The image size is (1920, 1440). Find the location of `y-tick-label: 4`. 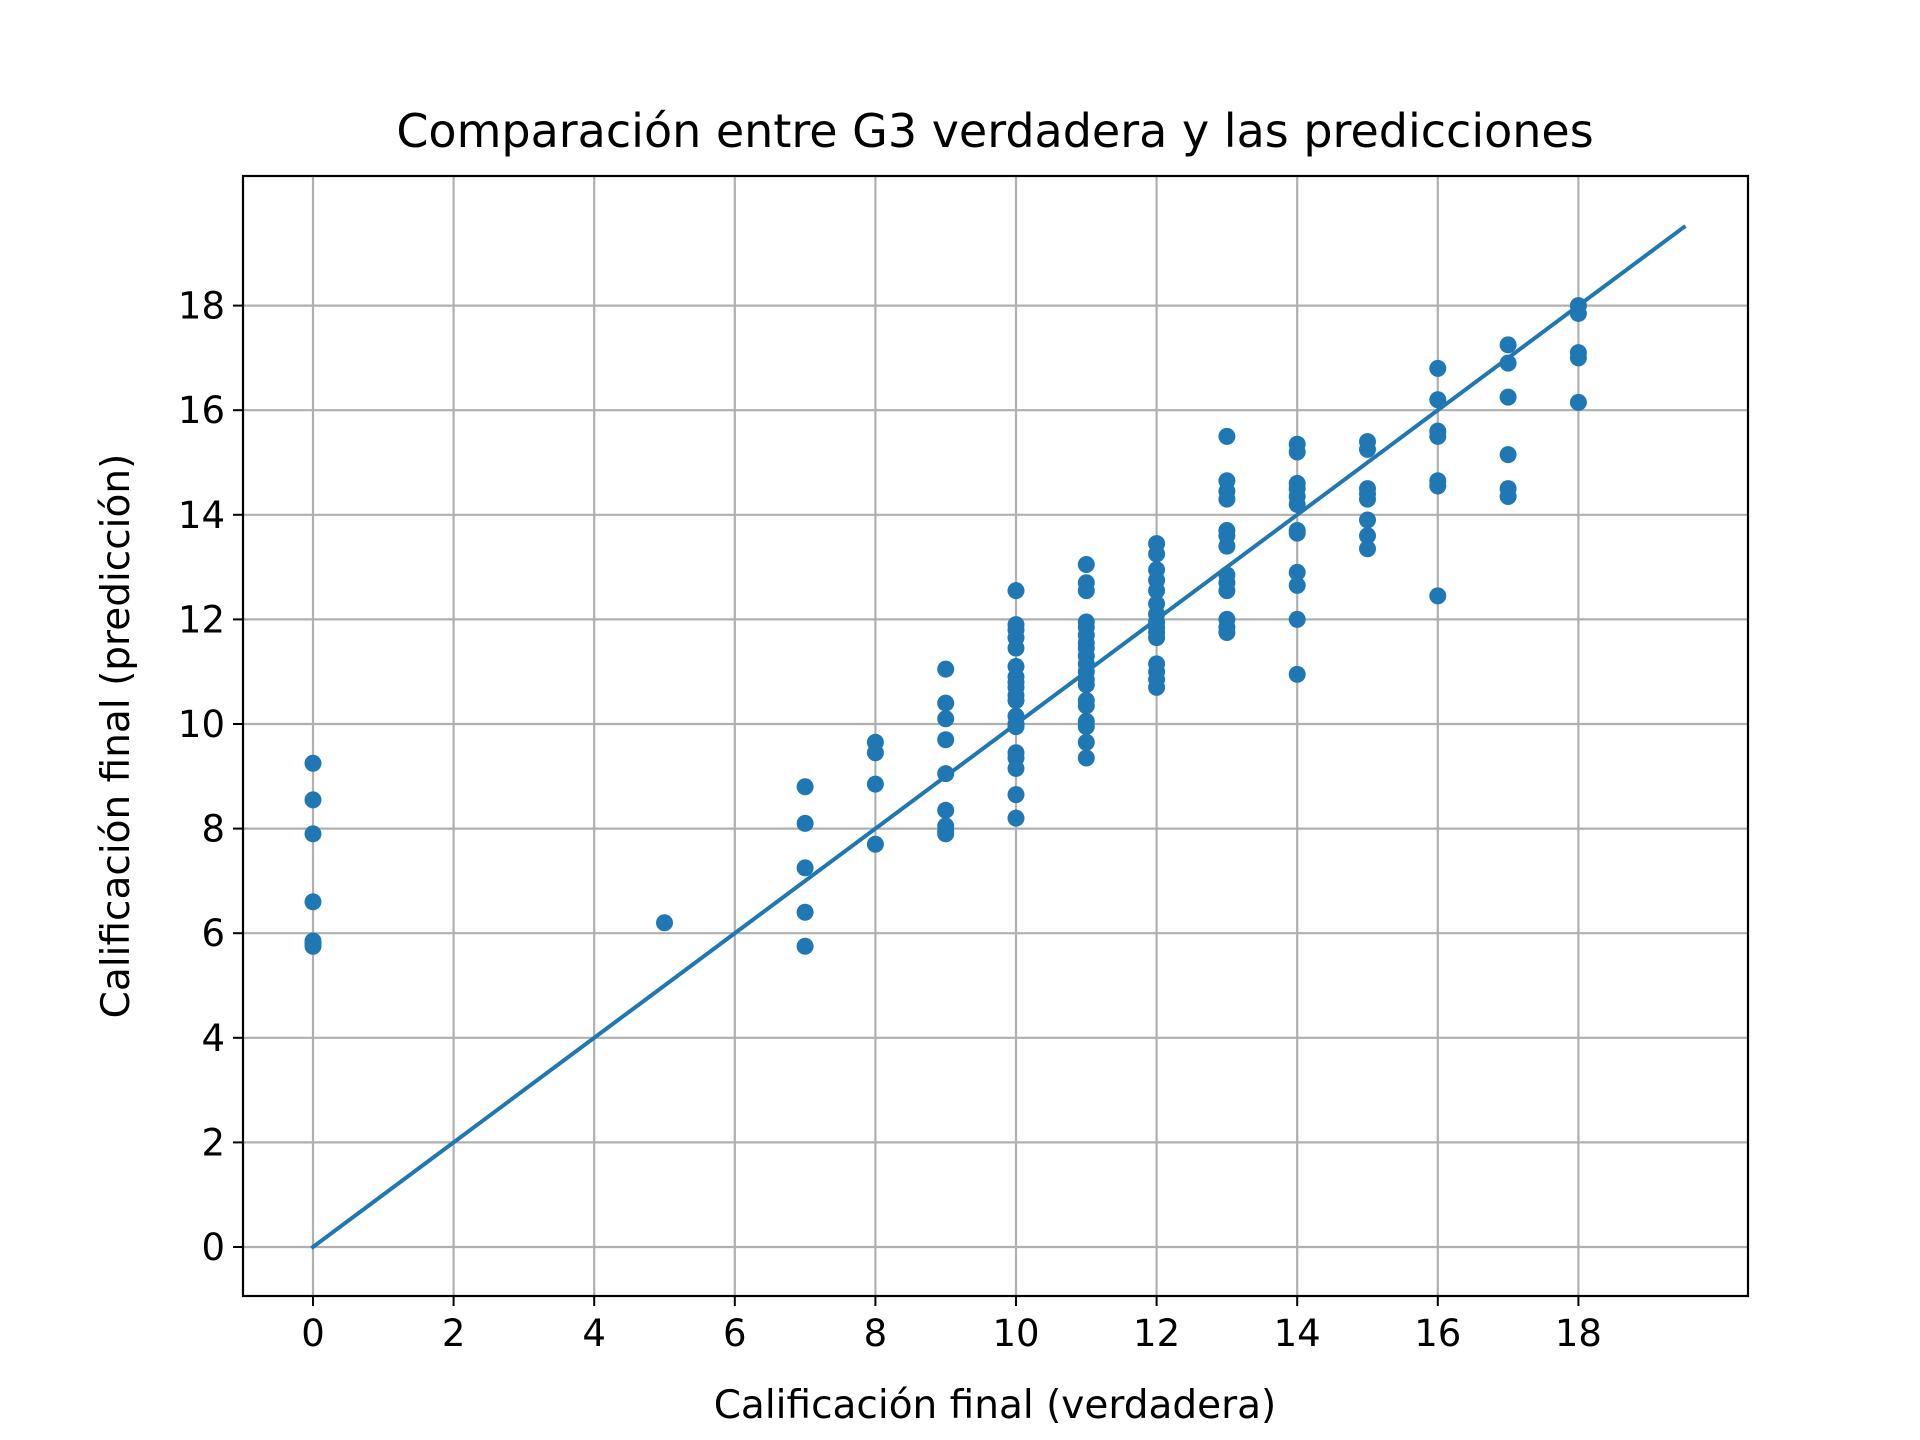

y-tick-label: 4 is located at coordinates (213, 1038).